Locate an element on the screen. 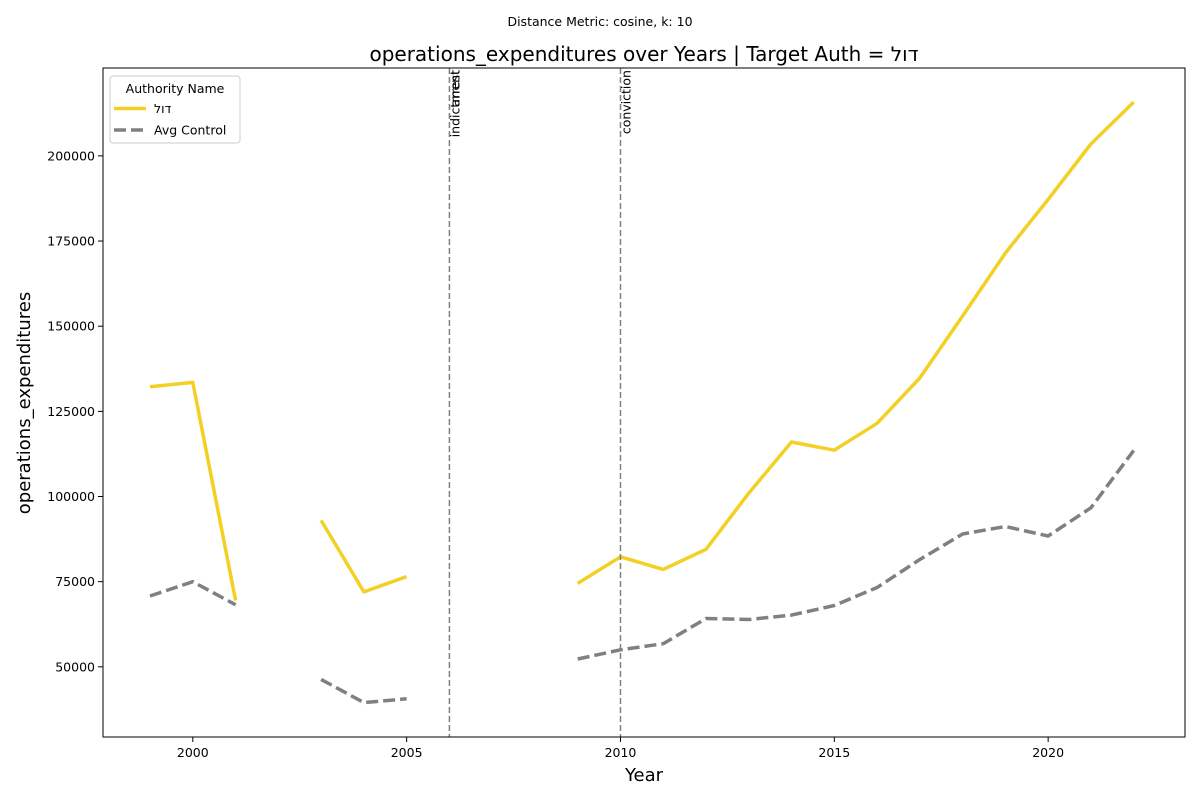 The image size is (1200, 800). x-axis-label: Year is located at coordinates (644, 775).